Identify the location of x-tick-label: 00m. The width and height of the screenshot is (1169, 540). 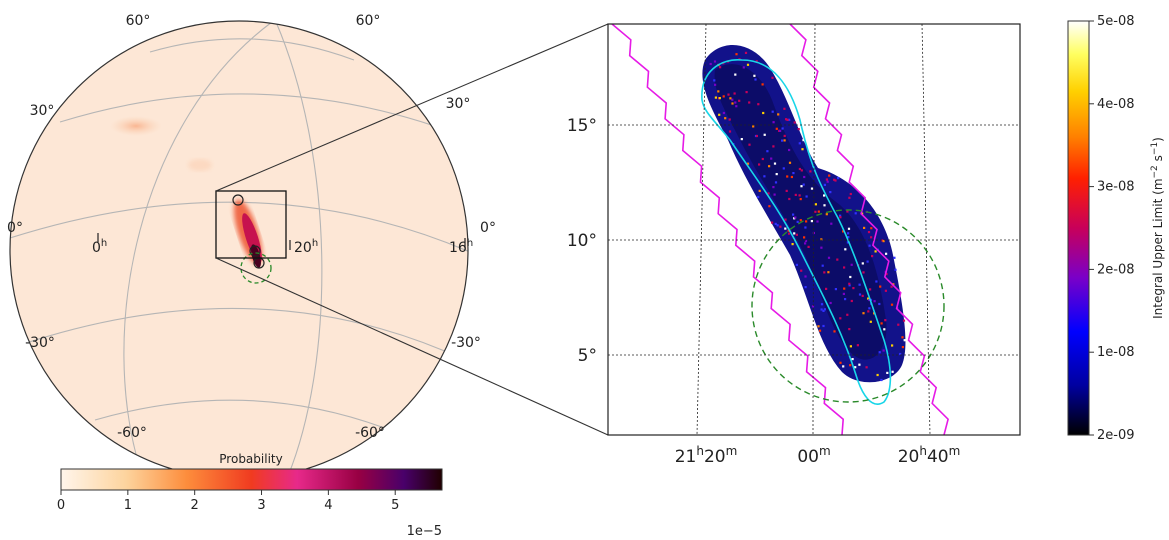
(813, 455).